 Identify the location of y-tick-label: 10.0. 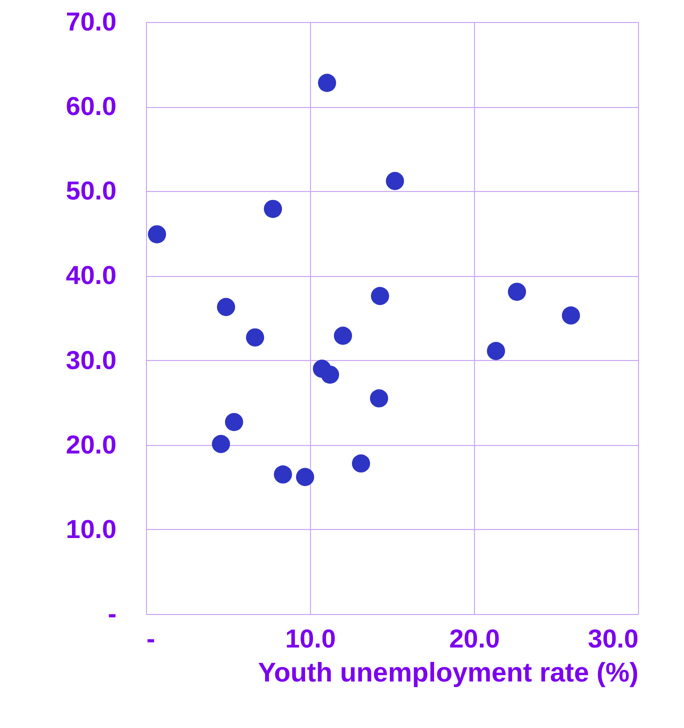
(91, 529).